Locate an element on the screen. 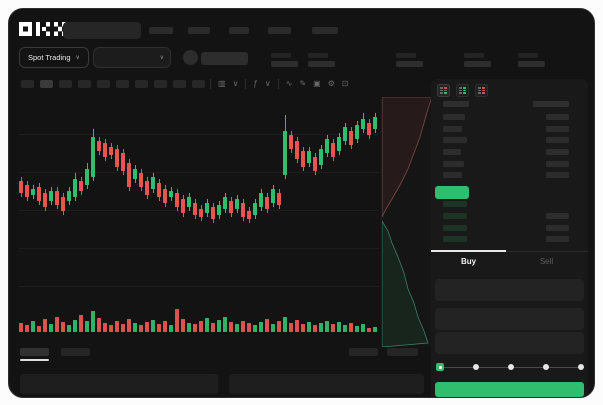 The height and width of the screenshot is (405, 603). search-input is located at coordinates (102, 30).